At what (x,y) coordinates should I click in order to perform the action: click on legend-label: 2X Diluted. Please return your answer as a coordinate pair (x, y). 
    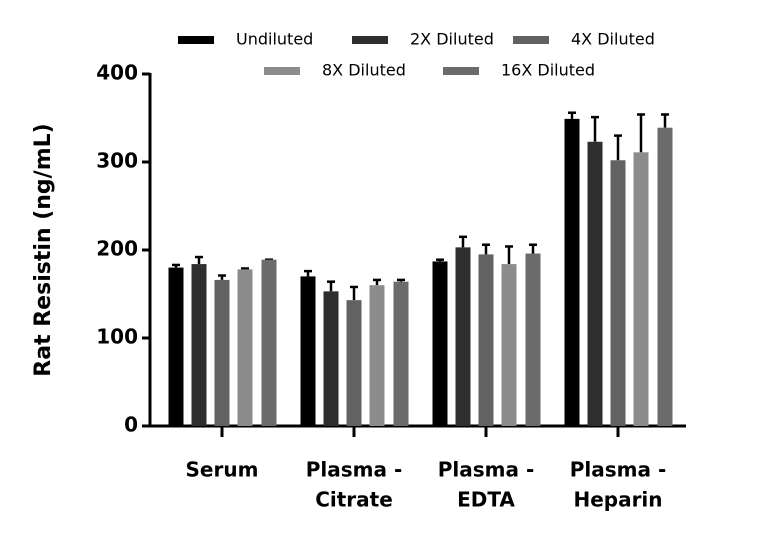
    Looking at the image, I should click on (452, 39).